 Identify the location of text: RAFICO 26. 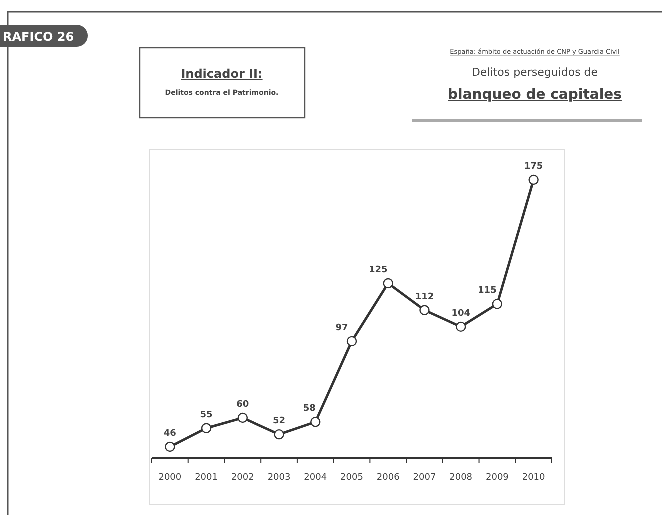
(38, 37).